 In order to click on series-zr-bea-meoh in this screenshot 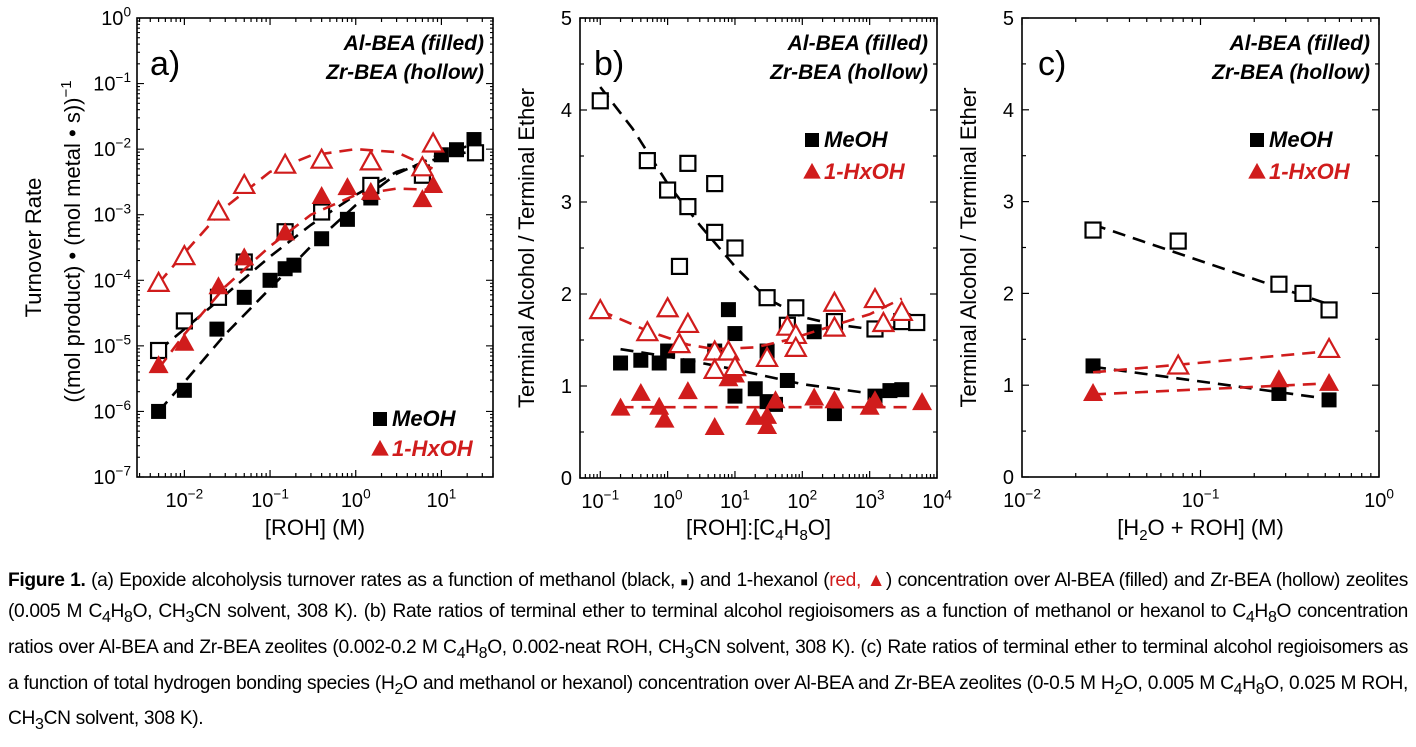, I will do `click(758, 212)`.